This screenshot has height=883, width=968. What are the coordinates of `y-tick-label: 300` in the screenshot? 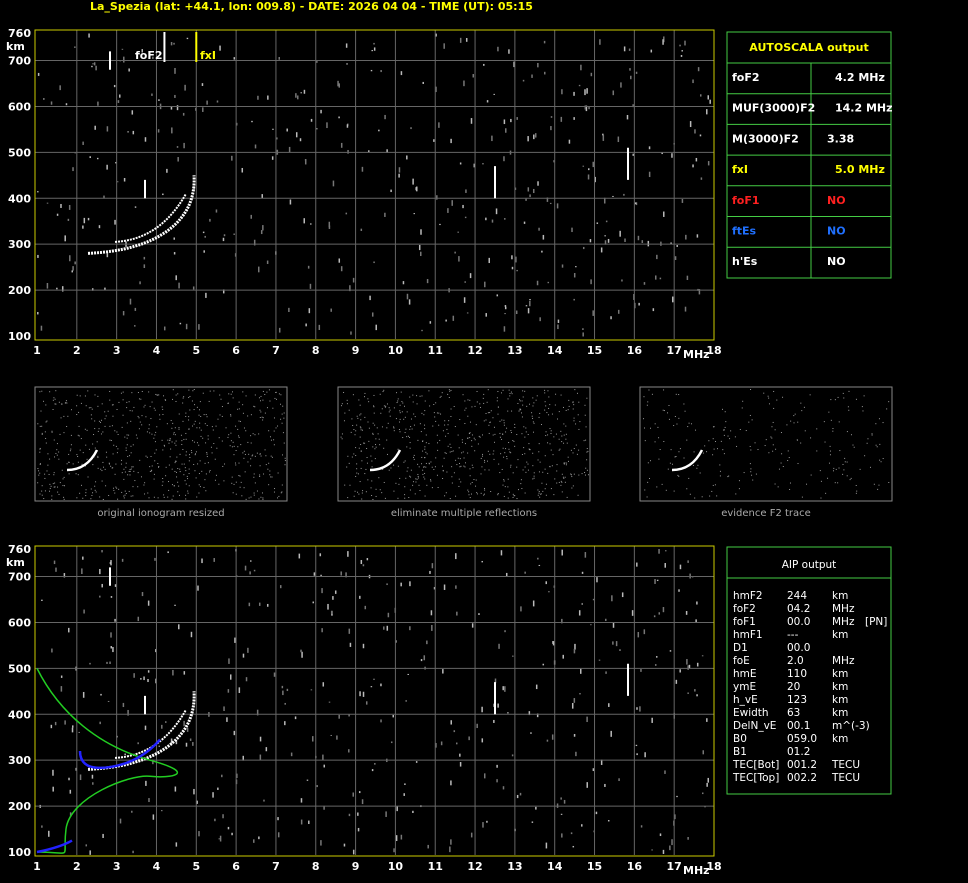 It's located at (19, 760).